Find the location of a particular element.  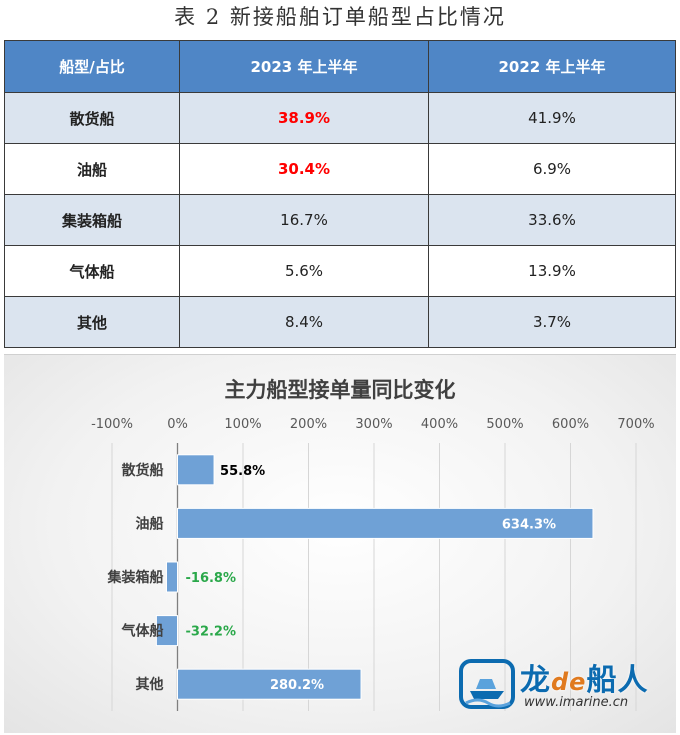

row-value-2023: 5.6% is located at coordinates (304, 271).